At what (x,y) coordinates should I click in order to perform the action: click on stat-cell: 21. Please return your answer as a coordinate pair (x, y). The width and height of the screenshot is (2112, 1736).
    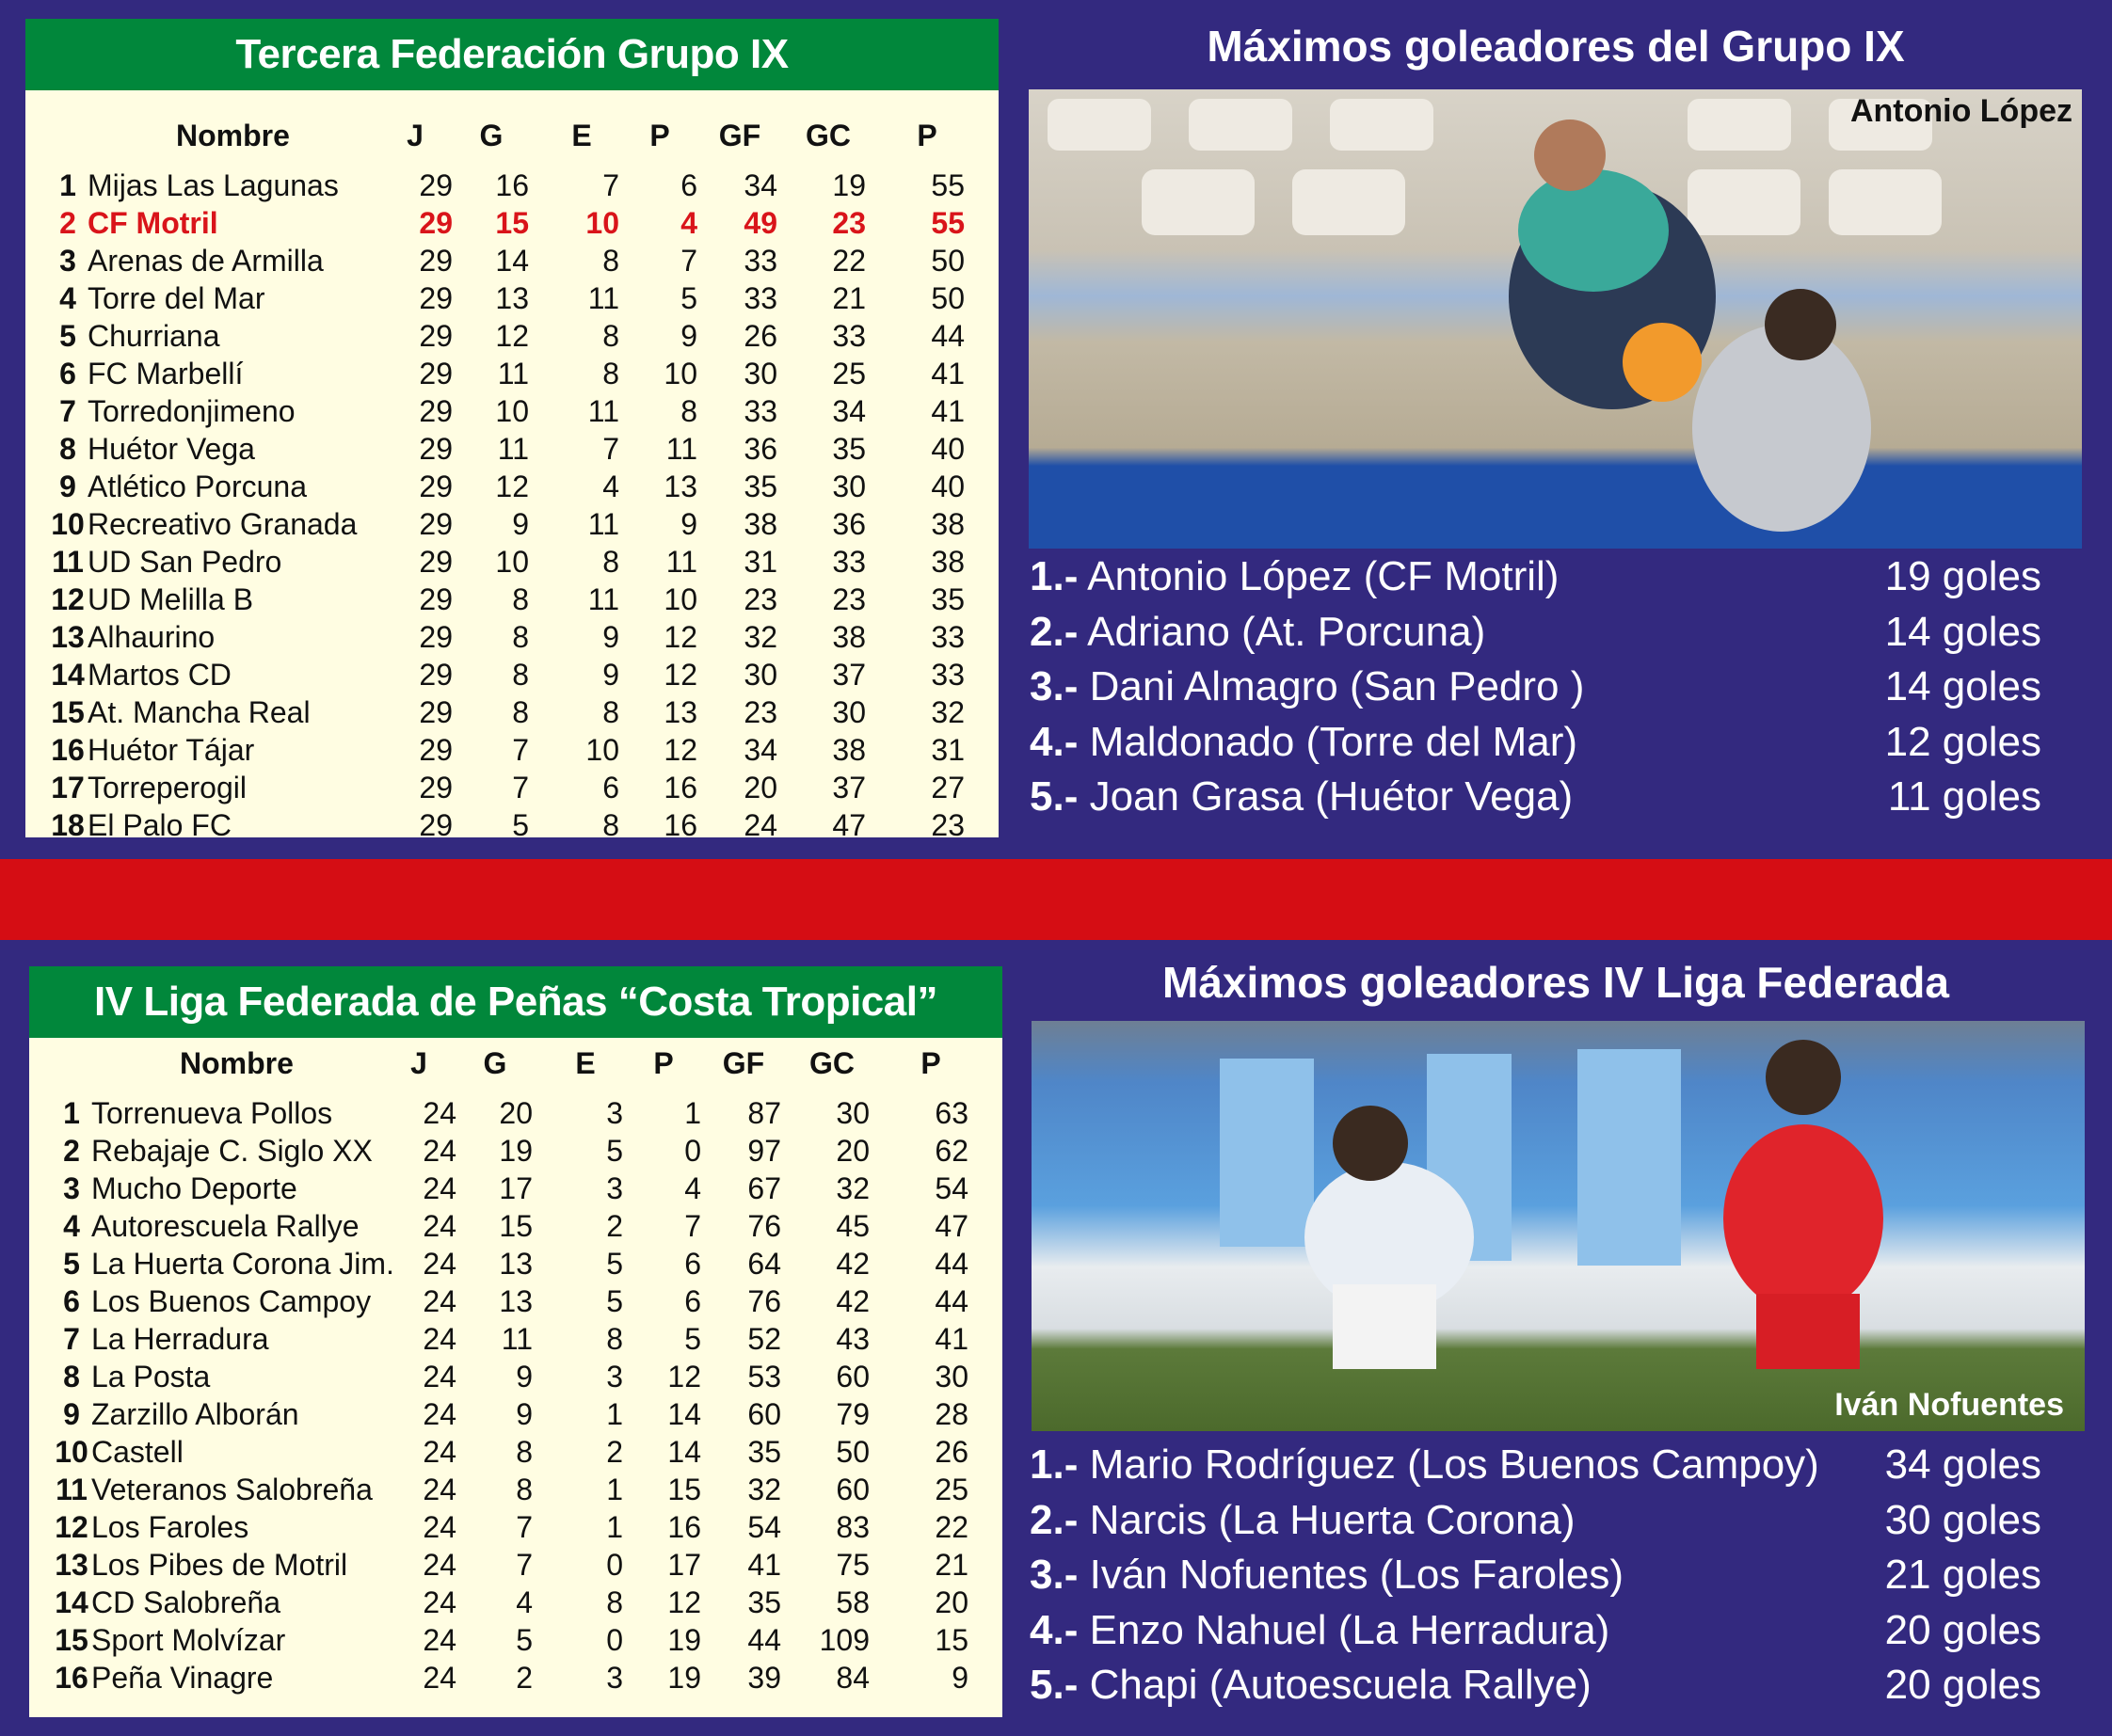
    Looking at the image, I should click on (951, 1565).